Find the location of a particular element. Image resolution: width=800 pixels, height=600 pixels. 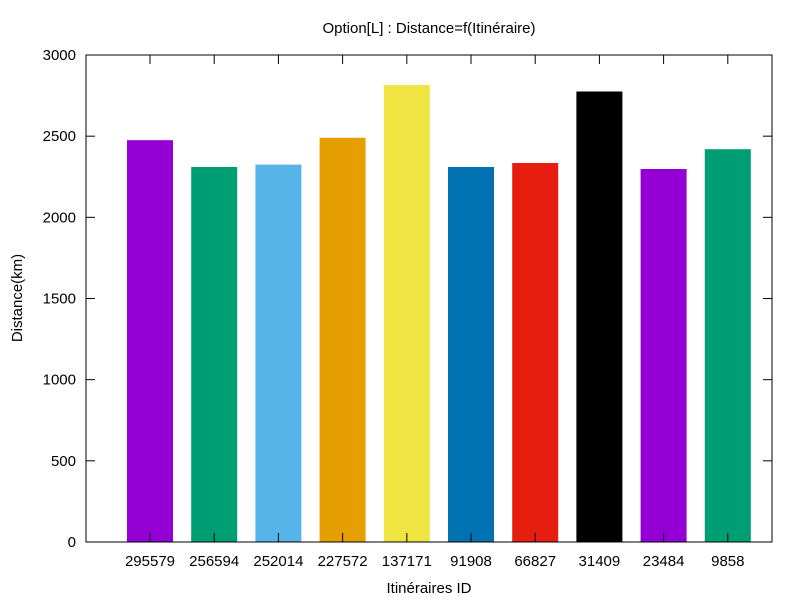

x-tick-label: 256594 is located at coordinates (214, 561).